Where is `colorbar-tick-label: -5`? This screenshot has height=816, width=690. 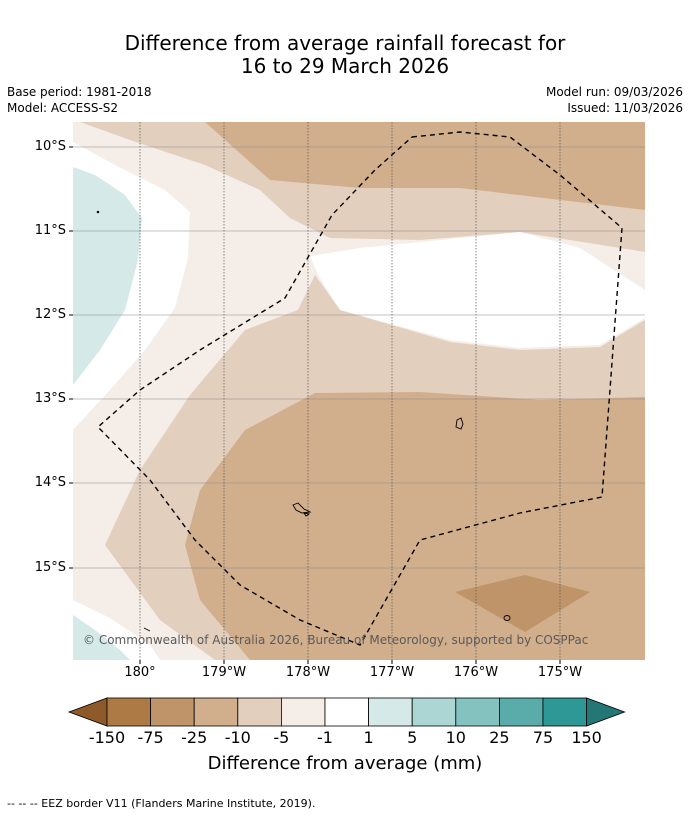 colorbar-tick-label: -5 is located at coordinates (281, 737).